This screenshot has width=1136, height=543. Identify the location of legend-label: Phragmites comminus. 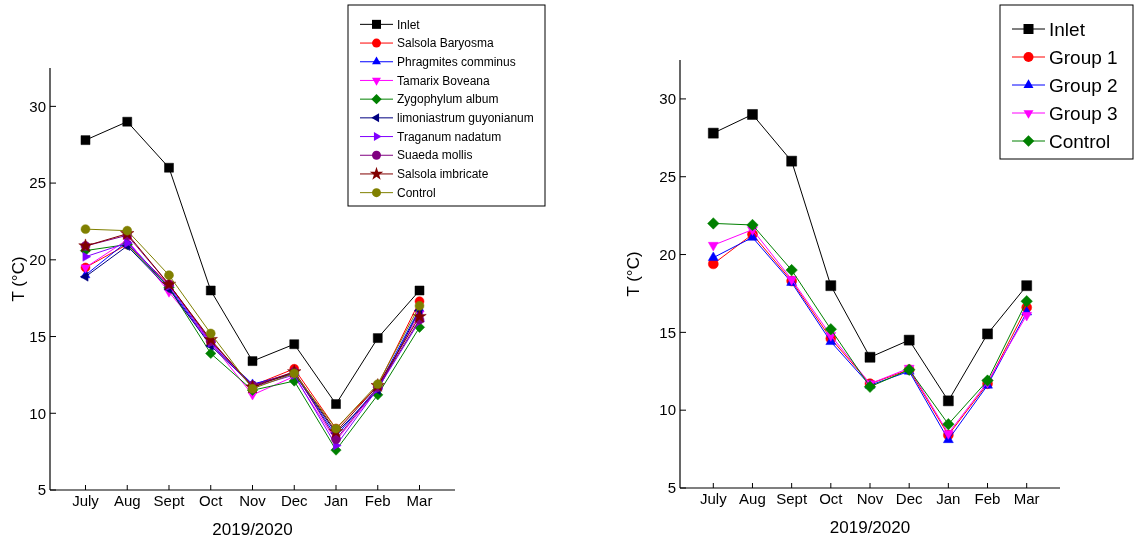
(456, 61).